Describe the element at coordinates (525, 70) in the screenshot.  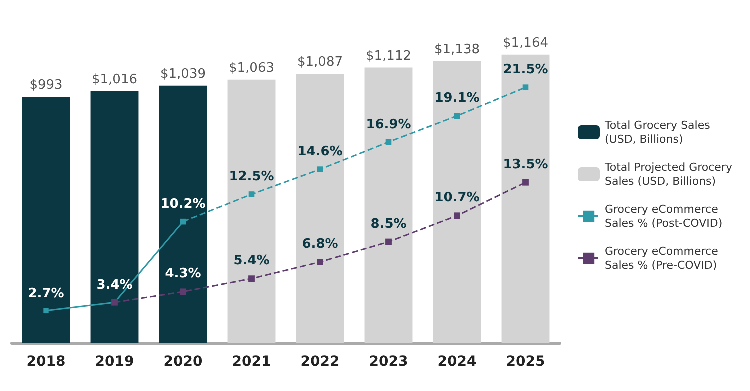
I see `data-label: 21.5%` at that location.